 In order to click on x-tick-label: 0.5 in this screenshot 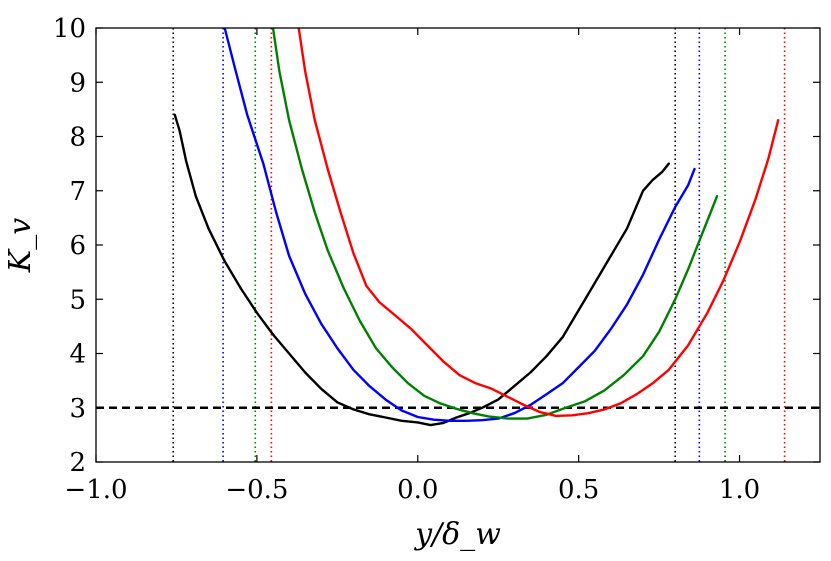, I will do `click(578, 490)`.